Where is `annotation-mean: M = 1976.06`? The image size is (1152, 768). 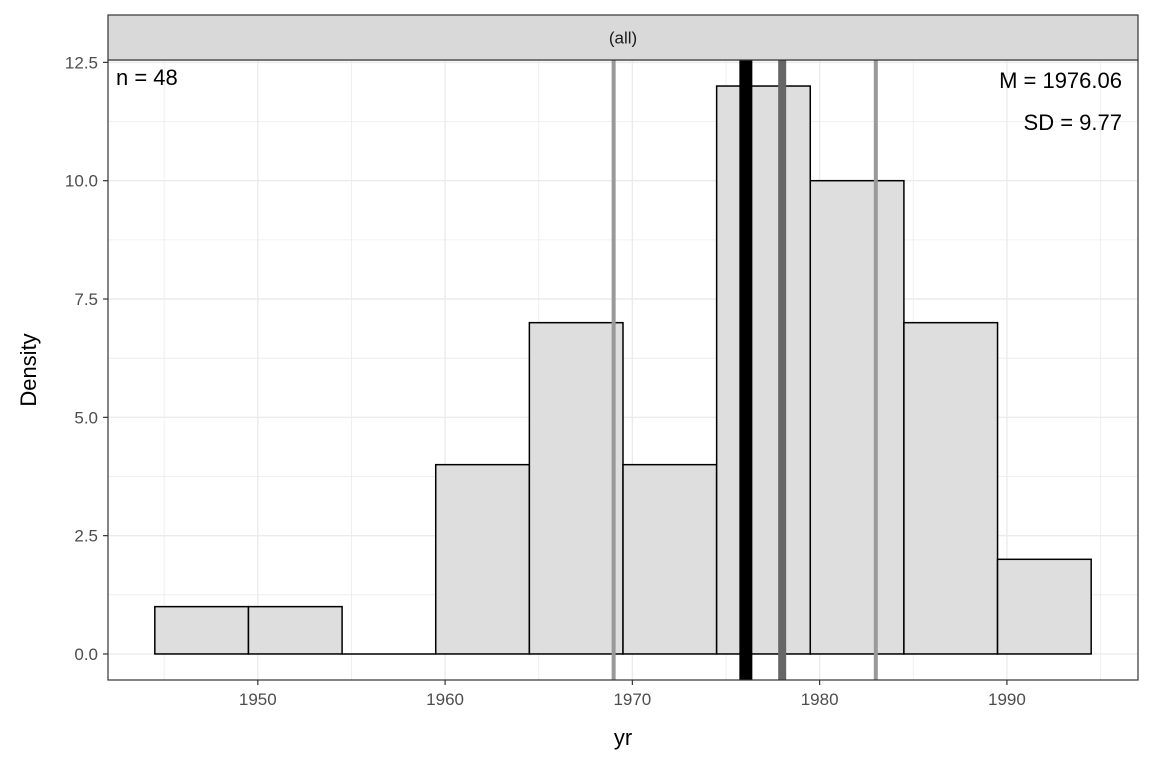 annotation-mean: M = 1976.06 is located at coordinates (1060, 80).